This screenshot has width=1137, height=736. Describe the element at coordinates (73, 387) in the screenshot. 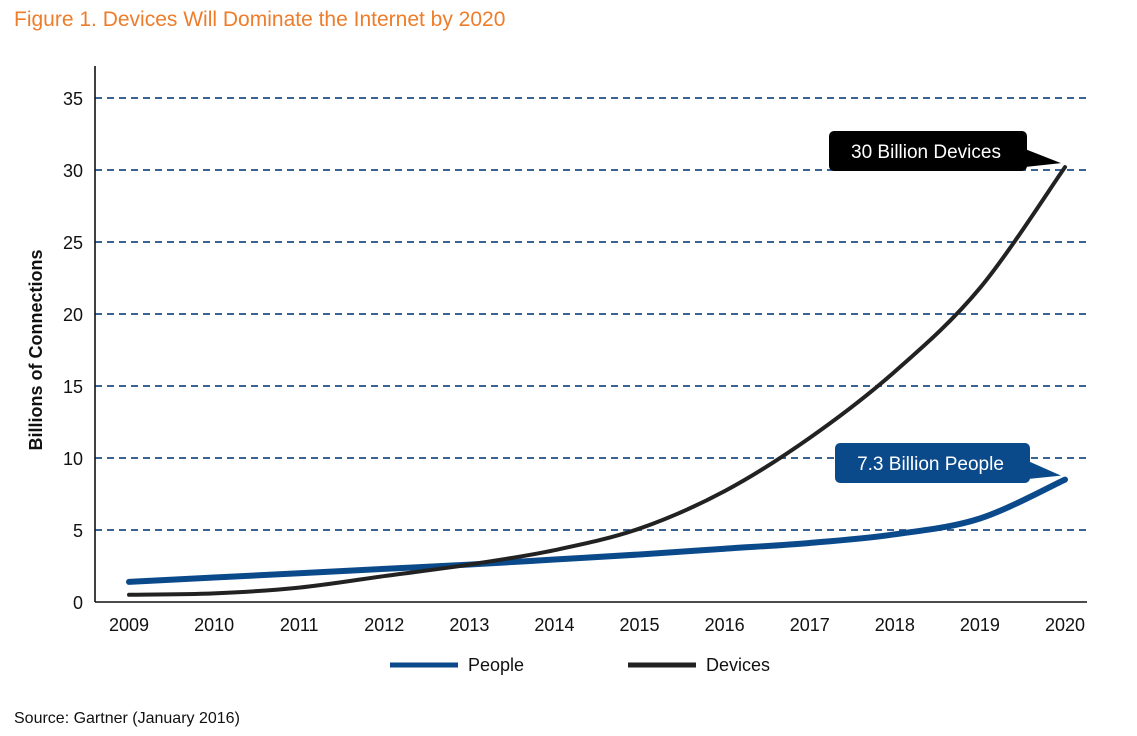

I see `y-tick-label: 15` at that location.